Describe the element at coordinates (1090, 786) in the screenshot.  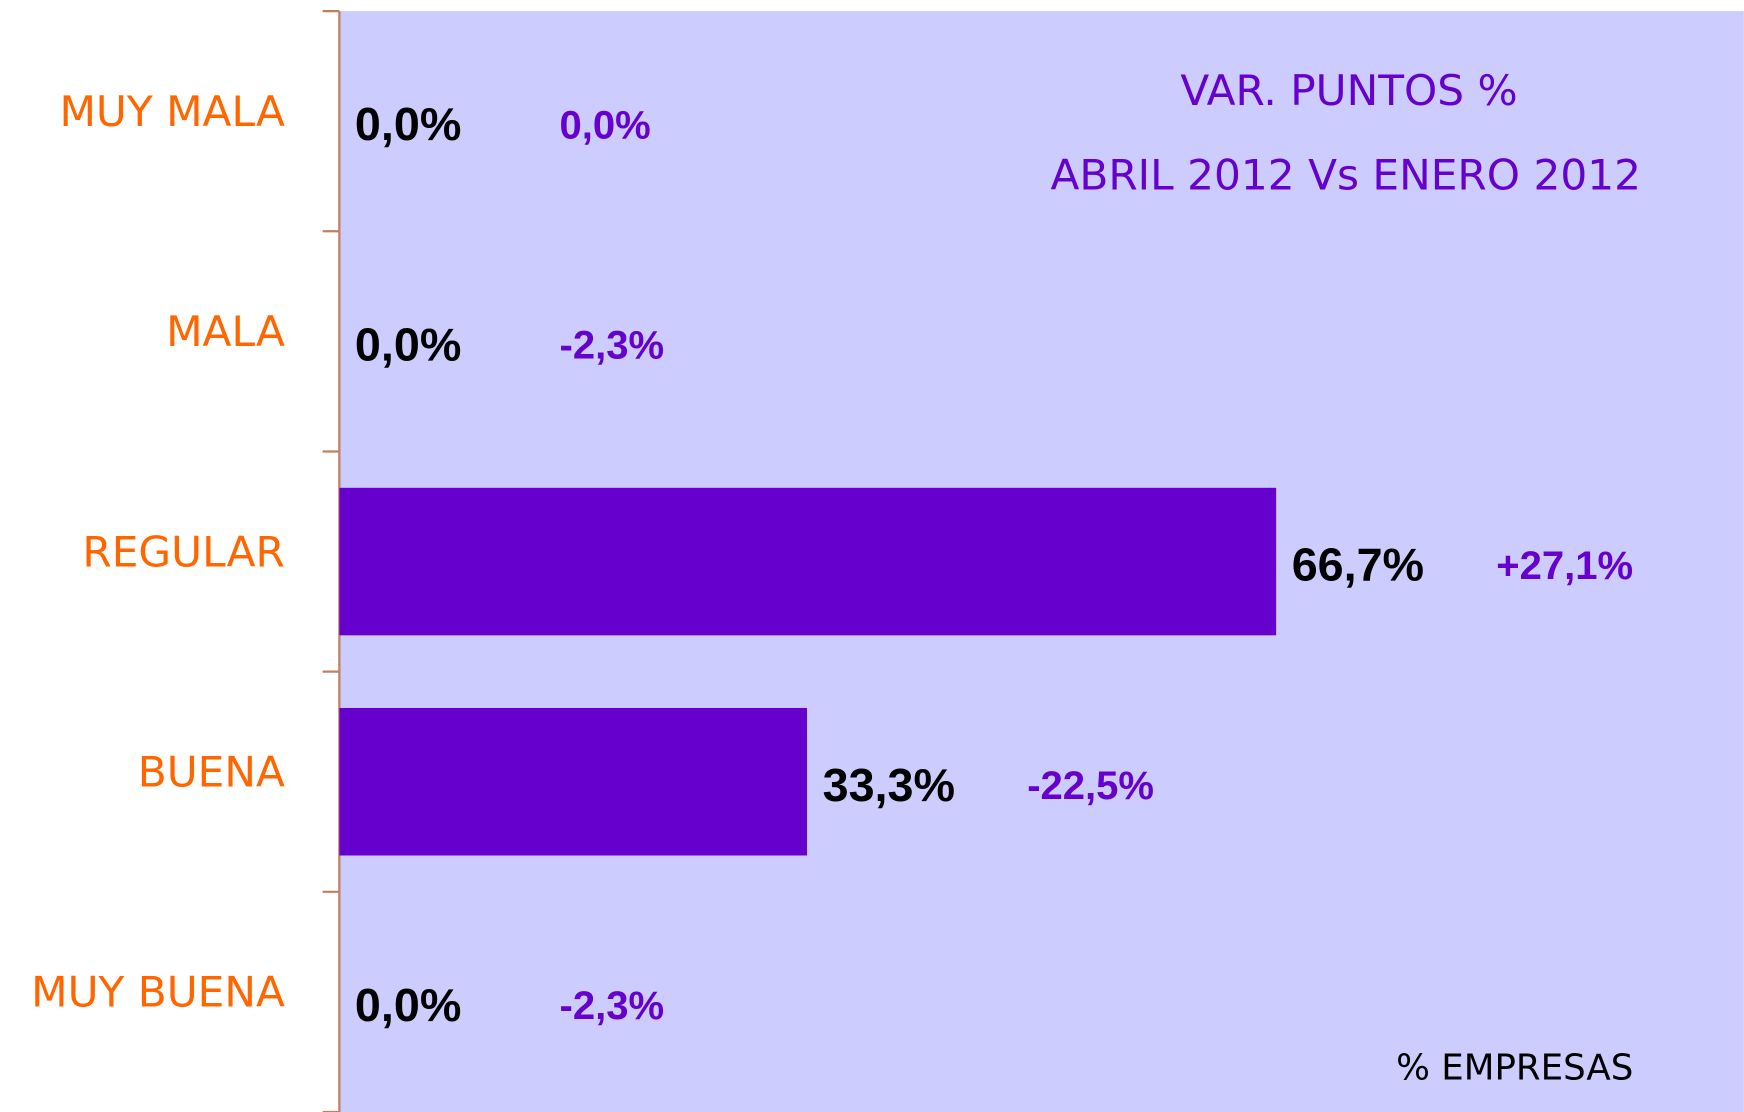
I see `variation-label: -22,5%` at that location.